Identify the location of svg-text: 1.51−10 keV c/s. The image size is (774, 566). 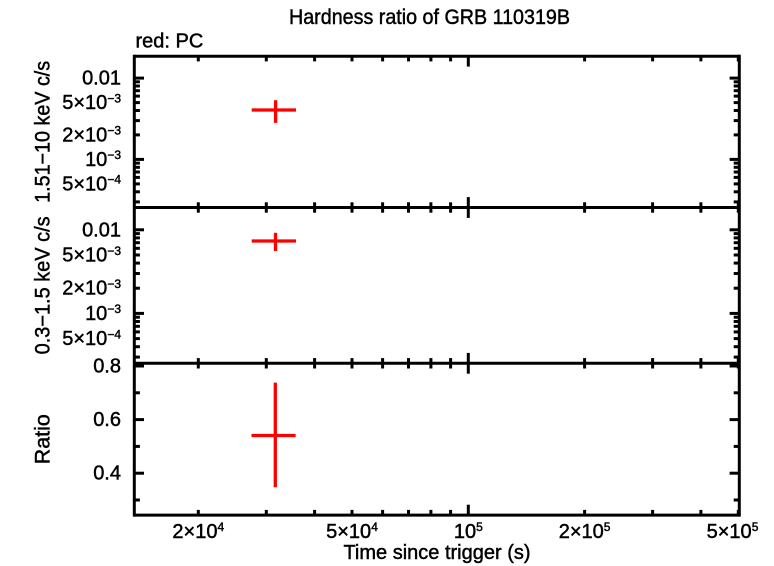
(42, 132).